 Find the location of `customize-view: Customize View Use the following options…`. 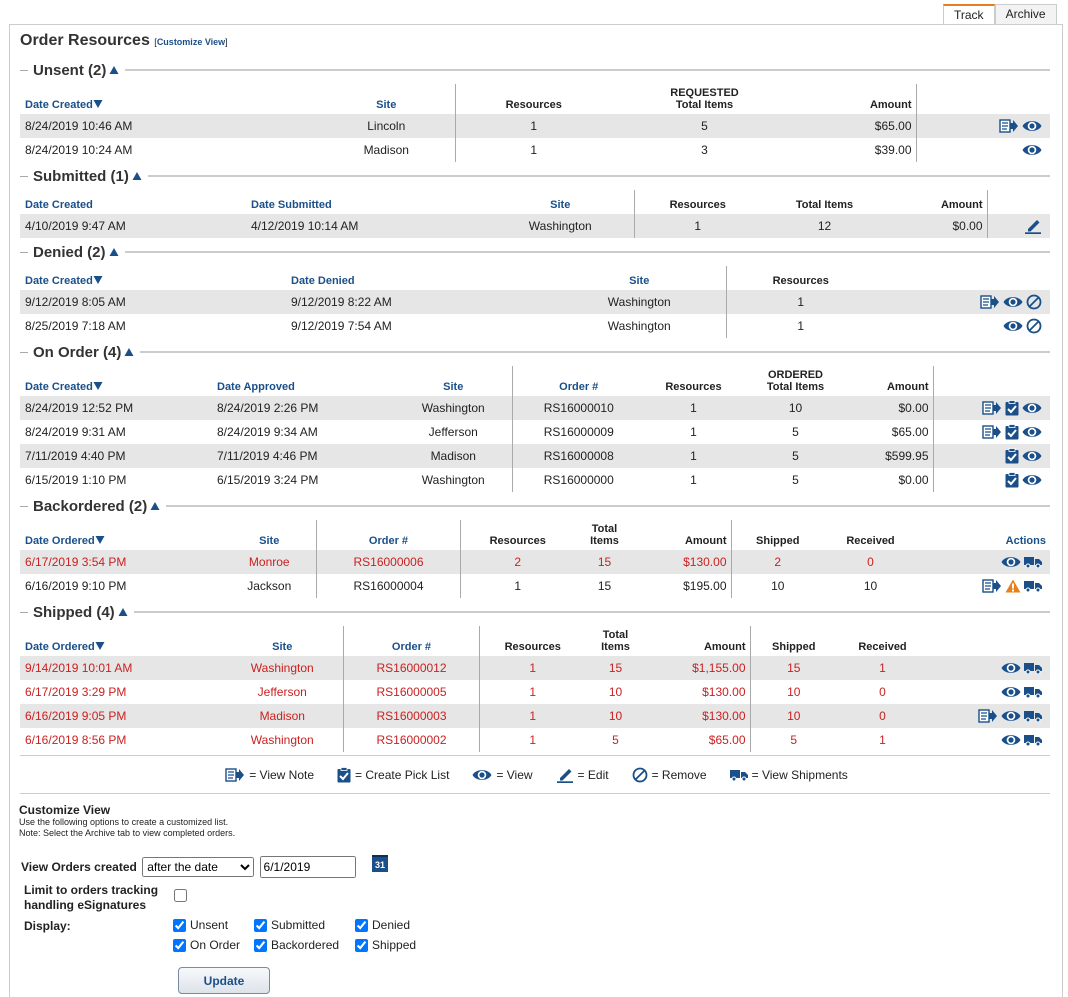

customize-view: Customize View Use the following options… is located at coordinates (127, 821).